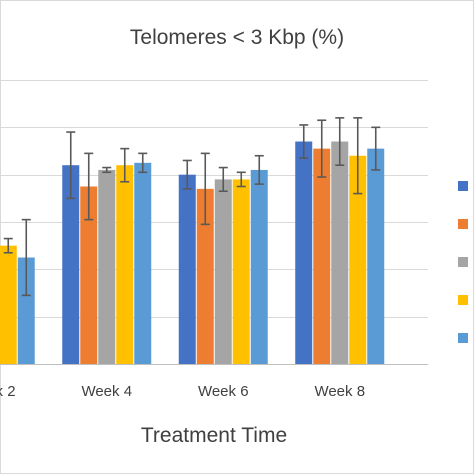  Describe the element at coordinates (376, 256) in the screenshot. I see `bar-week-8-s5` at that location.